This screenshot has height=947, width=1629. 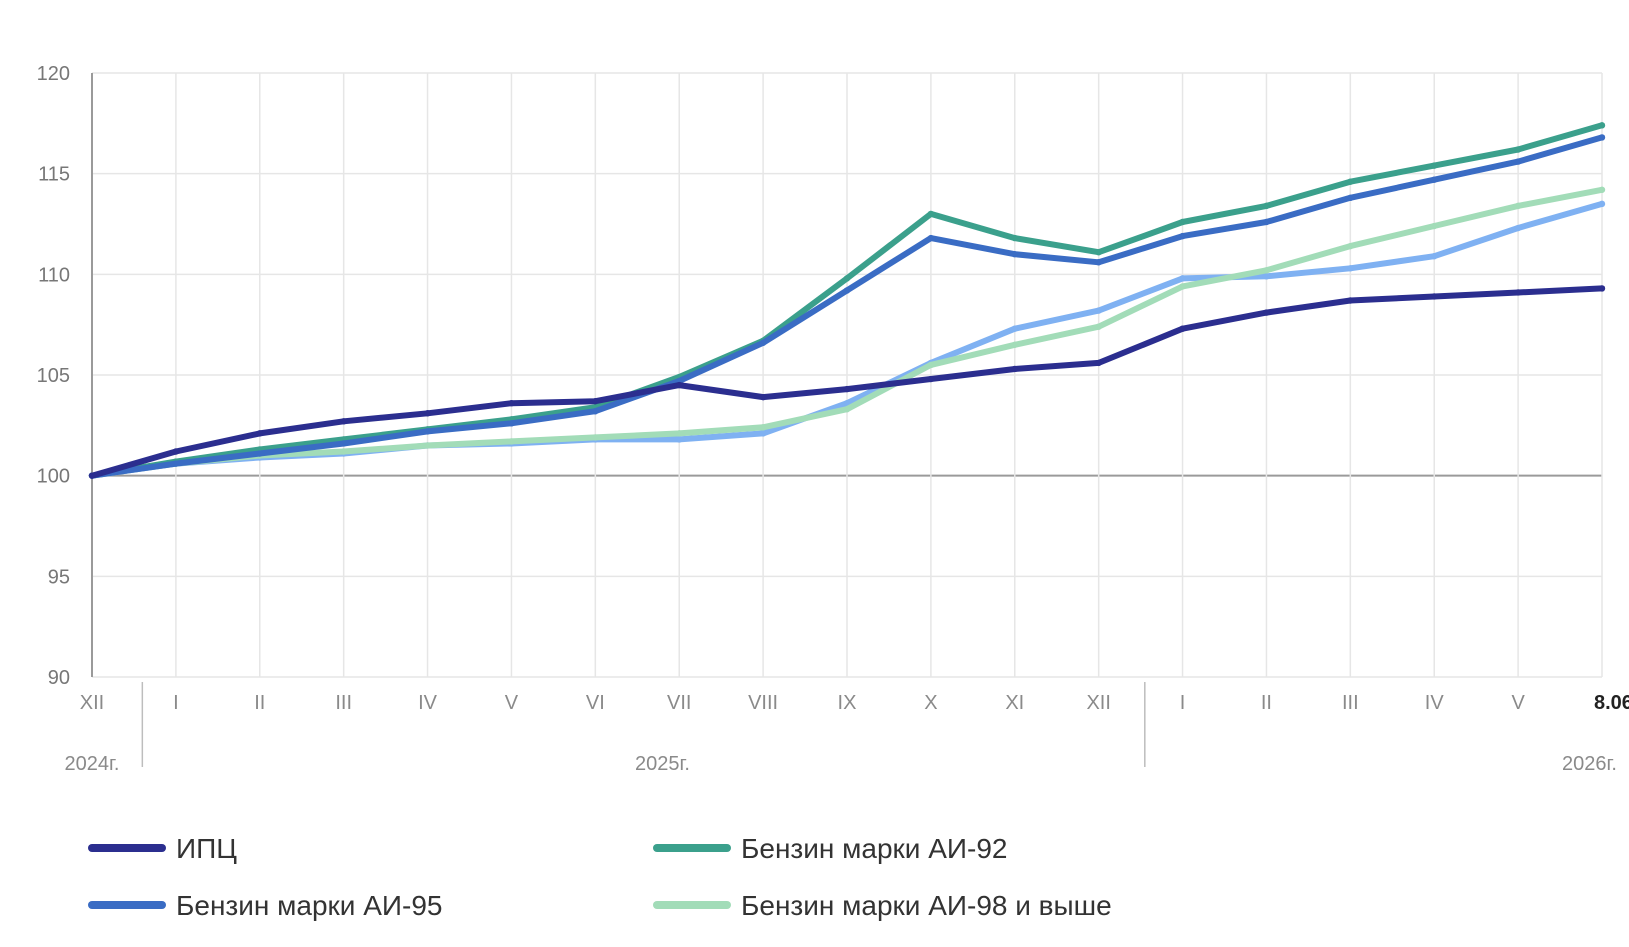 I want to click on x-tick-label: VIII, so click(x=763, y=703).